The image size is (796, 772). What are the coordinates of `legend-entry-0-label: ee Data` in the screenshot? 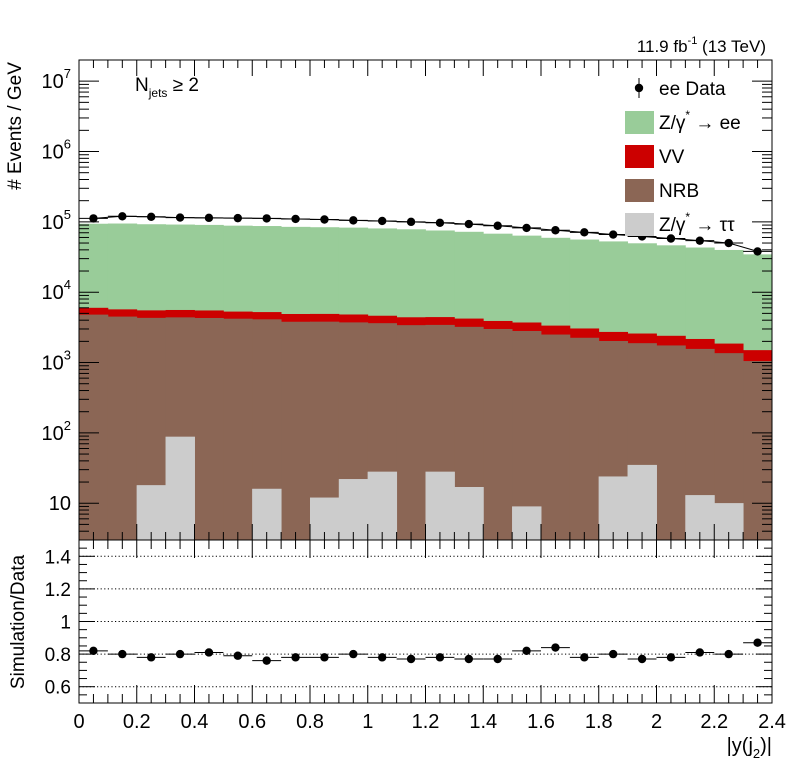 It's located at (692, 89).